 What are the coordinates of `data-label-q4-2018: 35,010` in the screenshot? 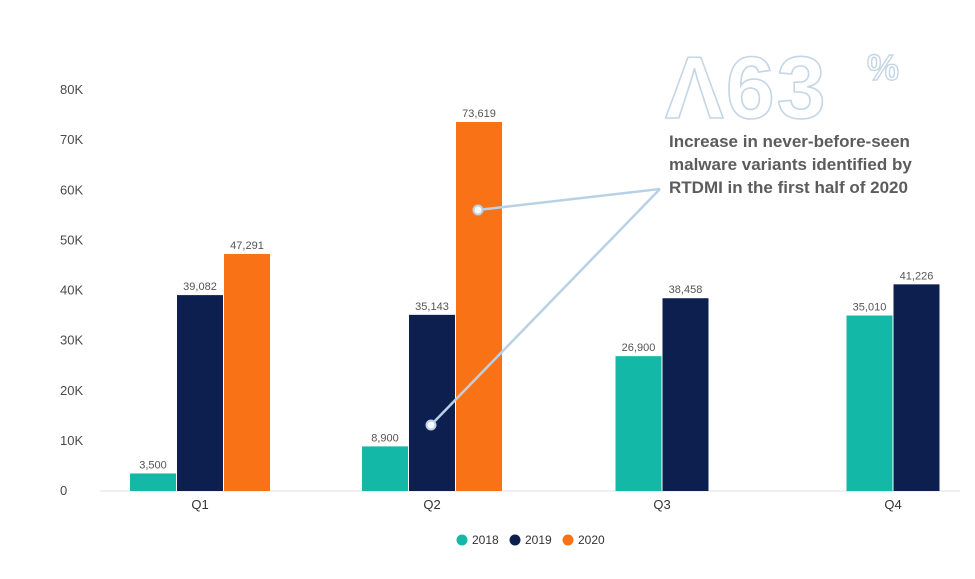 It's located at (870, 308).